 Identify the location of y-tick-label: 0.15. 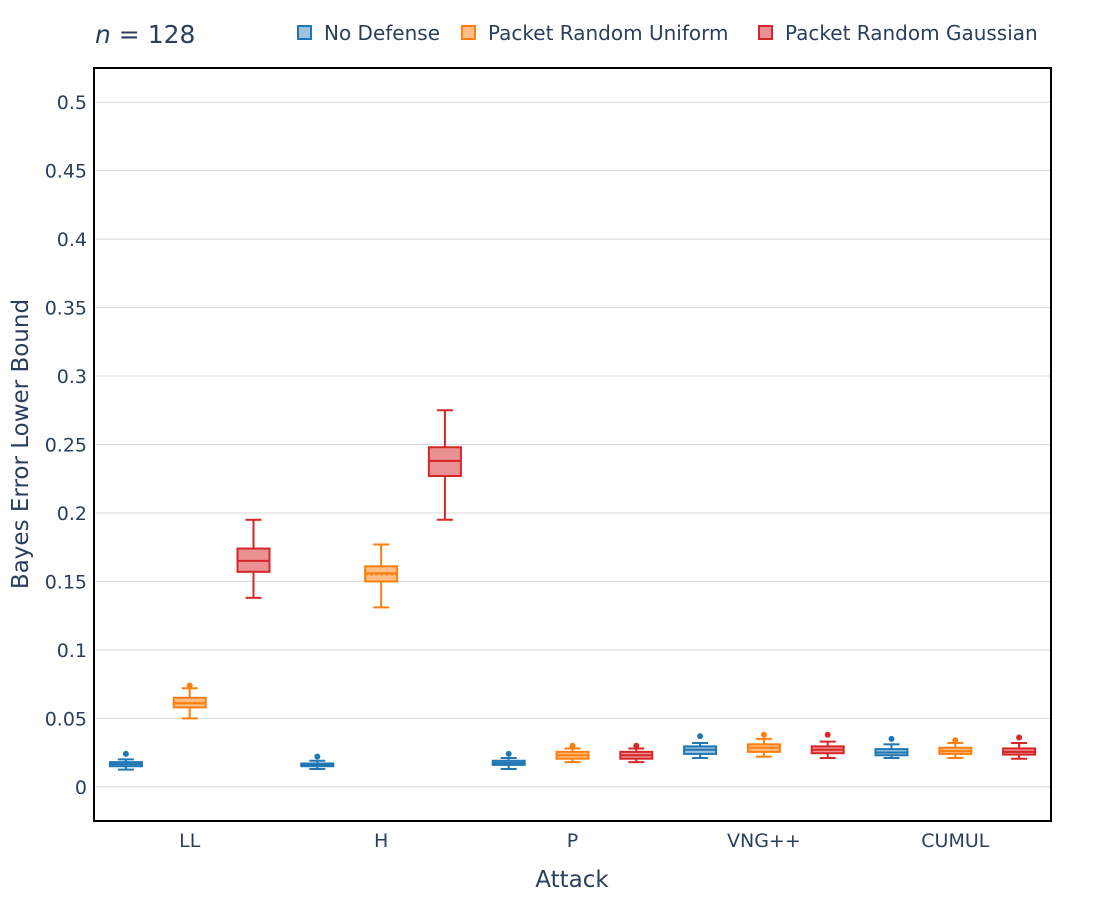
(66, 582).